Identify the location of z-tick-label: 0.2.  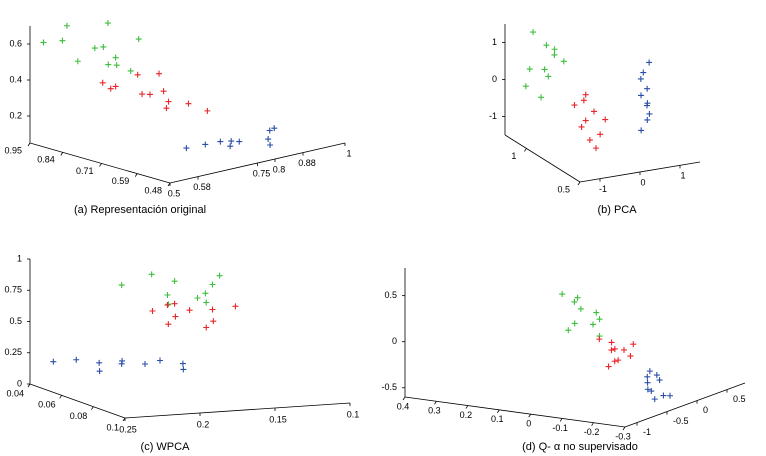
(15, 115).